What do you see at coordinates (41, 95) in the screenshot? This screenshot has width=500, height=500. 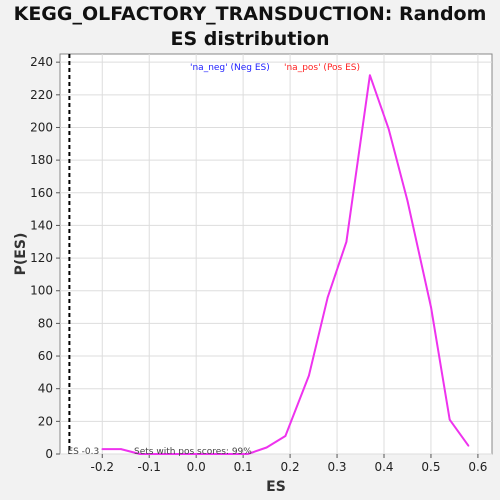 I see `y-tick-label: 220` at bounding box center [41, 95].